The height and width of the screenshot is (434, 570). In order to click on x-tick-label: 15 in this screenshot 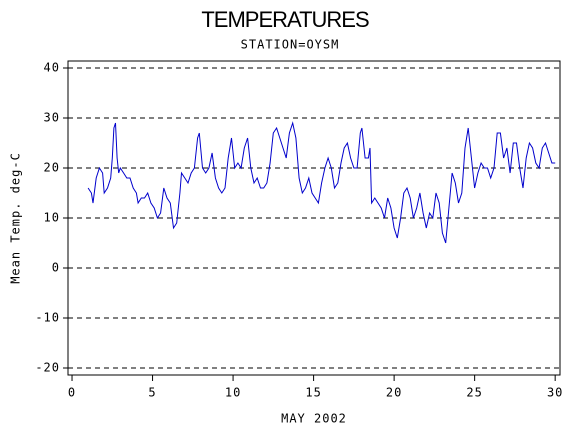, I will do `click(313, 393)`.